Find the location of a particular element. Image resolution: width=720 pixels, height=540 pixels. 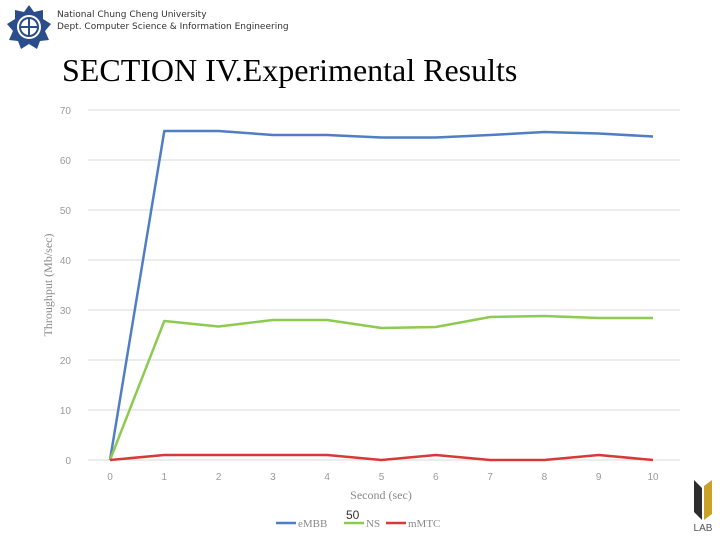

x-tick-label: 5 is located at coordinates (382, 477).